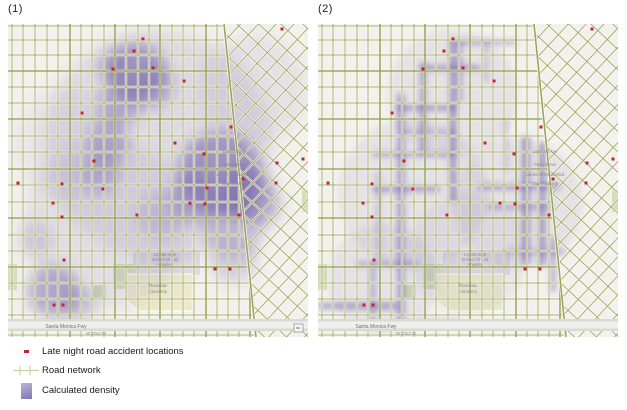  Describe the element at coordinates (158, 325) in the screenshot. I see `freeway` at that location.